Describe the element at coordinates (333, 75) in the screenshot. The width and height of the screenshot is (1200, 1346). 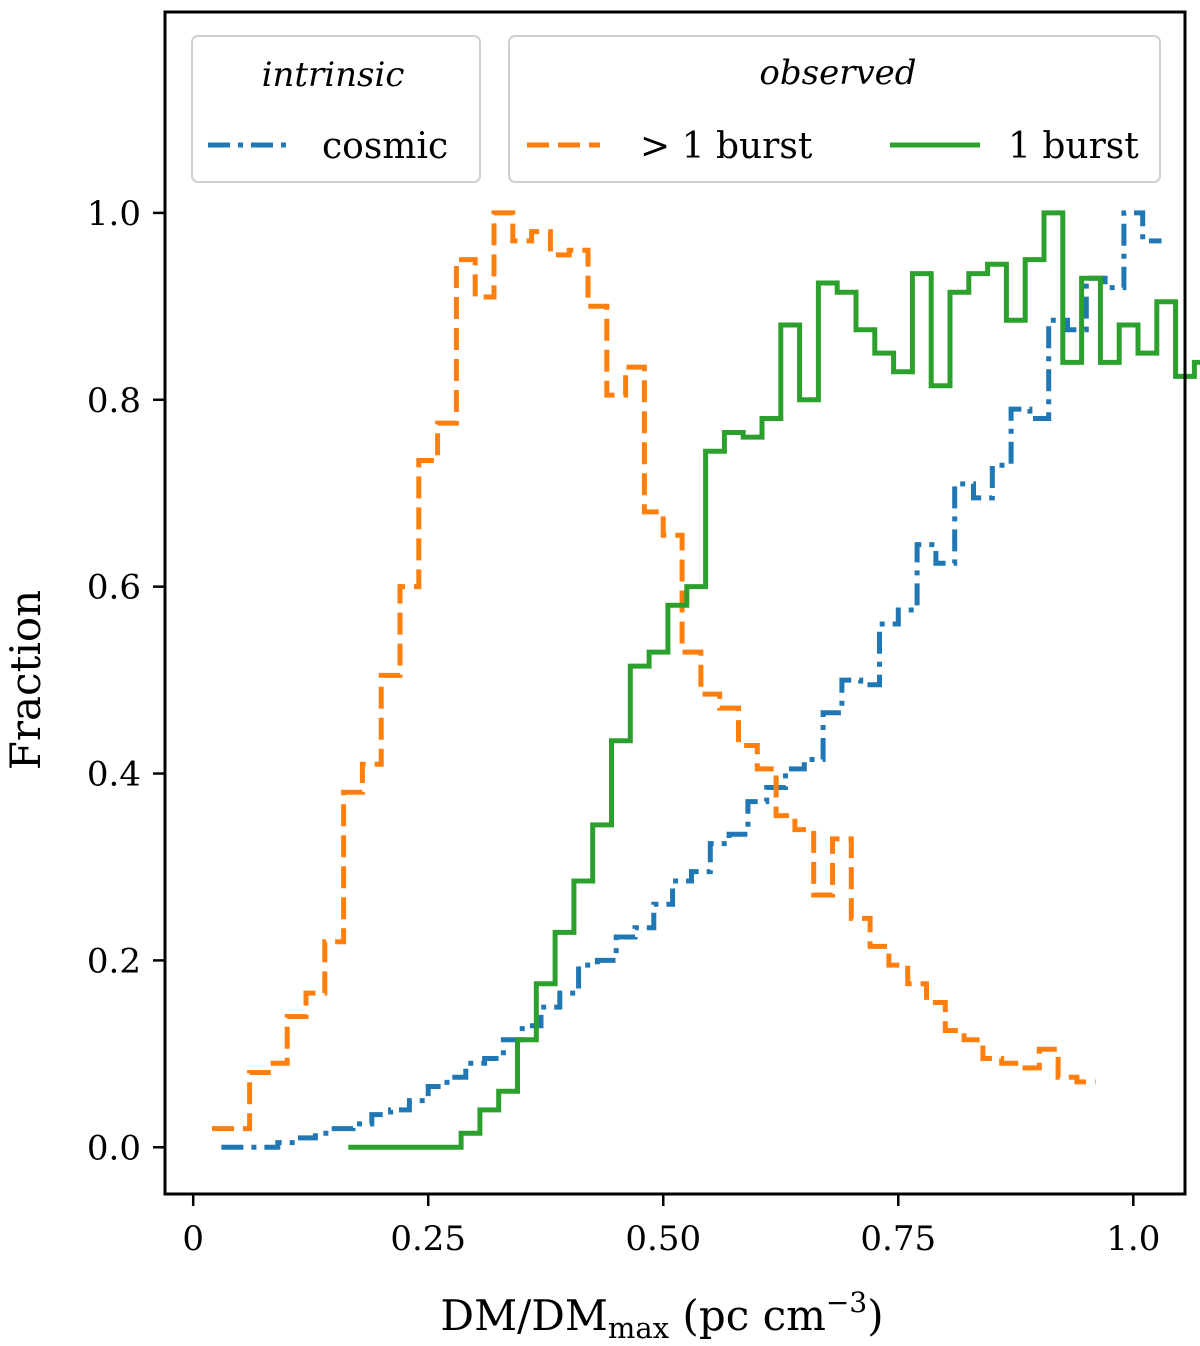
I see `legend-intrinsic-title: intrinsic` at that location.